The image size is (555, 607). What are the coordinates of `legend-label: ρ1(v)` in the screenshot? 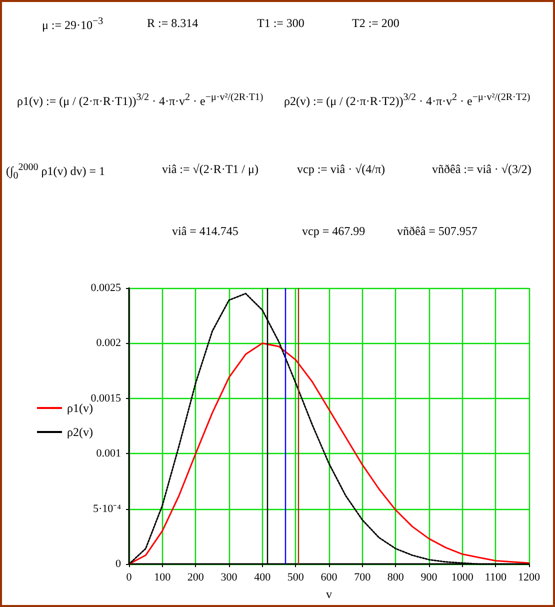 It's located at (80, 408).